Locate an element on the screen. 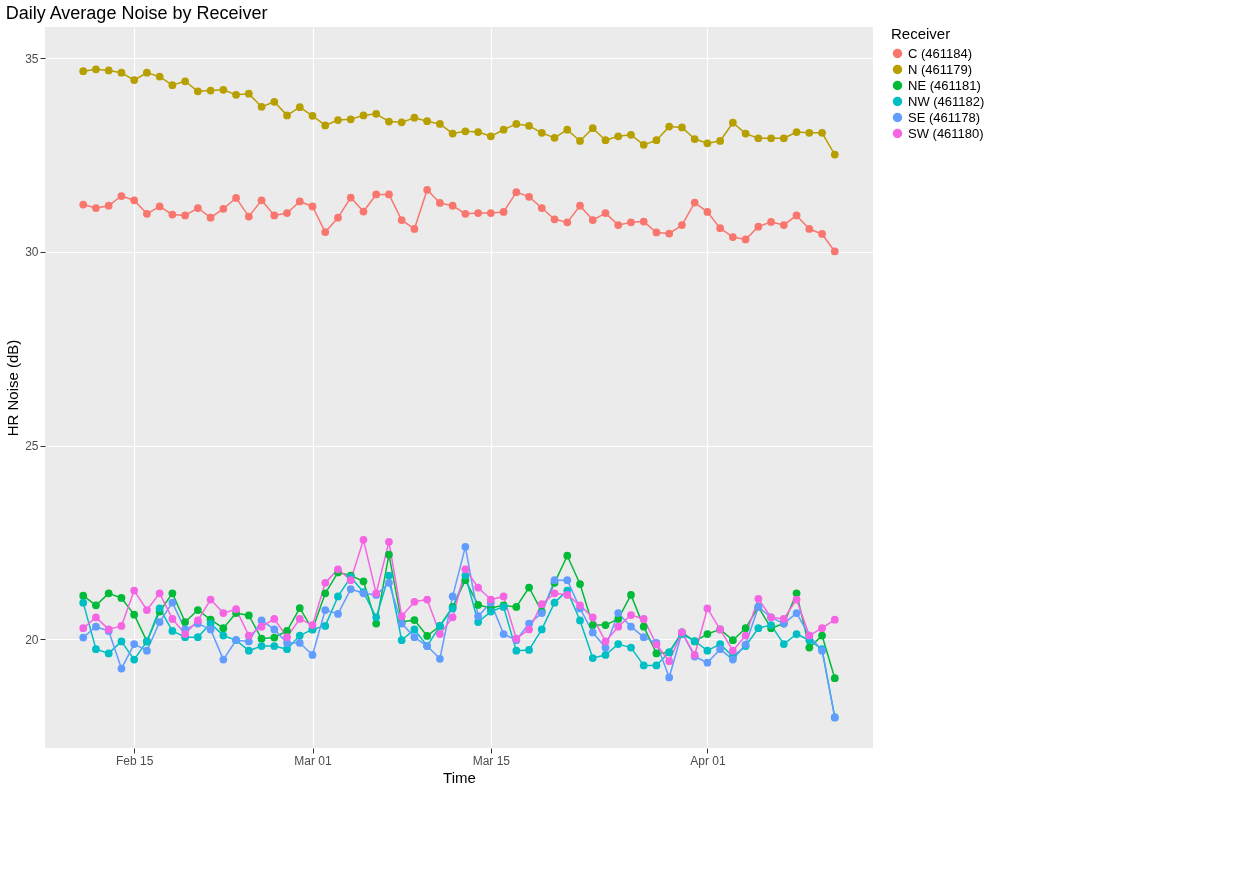 This screenshot has width=1245, height=884. y-tick-label: 25 is located at coordinates (32, 446).